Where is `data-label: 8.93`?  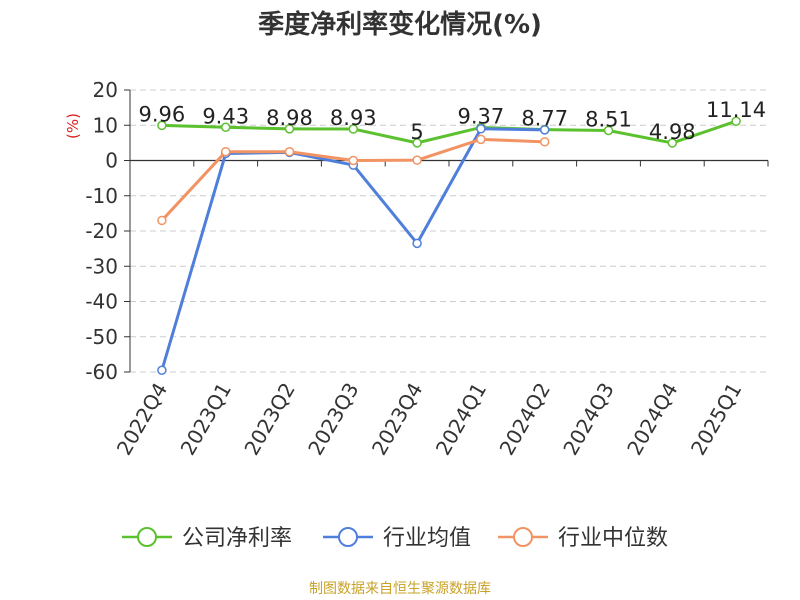 data-label: 8.93 is located at coordinates (353, 118).